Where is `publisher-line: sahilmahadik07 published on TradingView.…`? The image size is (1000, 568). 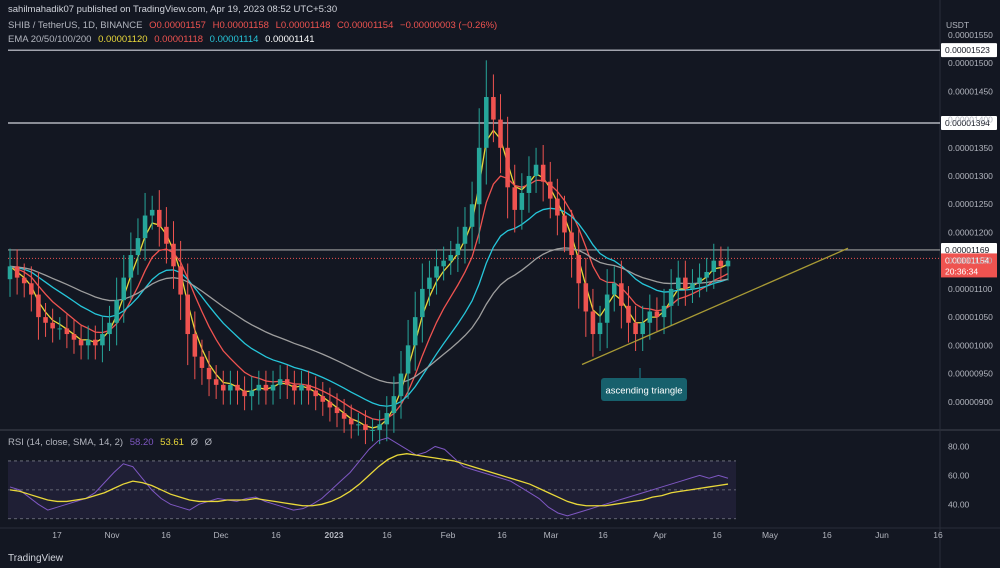 publisher-line: sahilmahadik07 published on TradingView.… is located at coordinates (174, 9).